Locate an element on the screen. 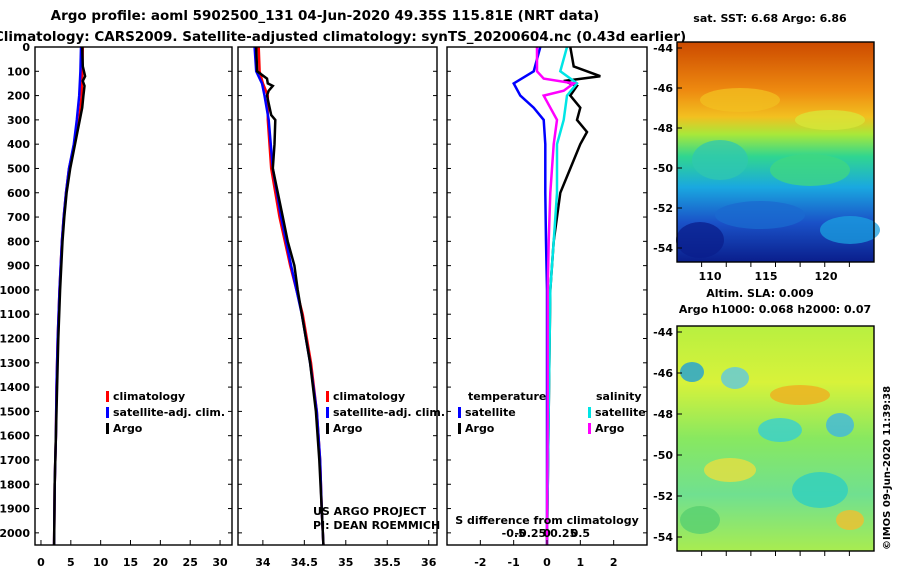  sst-lat-label: -54 is located at coordinates (663, 248).